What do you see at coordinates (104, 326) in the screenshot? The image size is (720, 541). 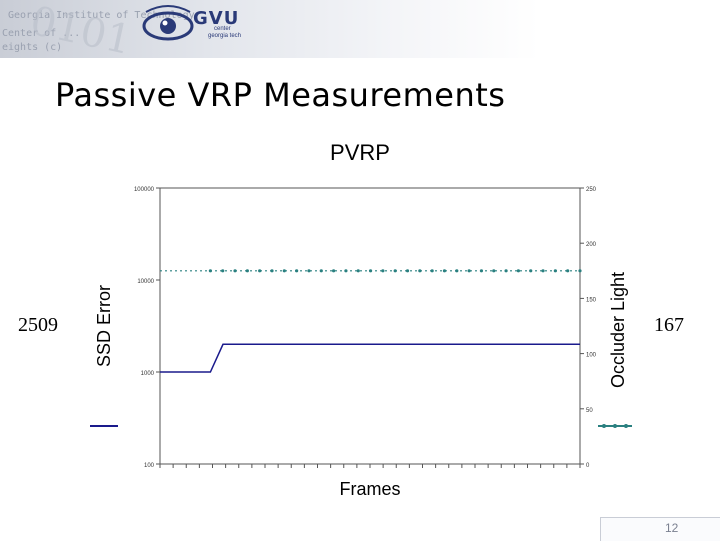 I see `y-axis-label: SSD Error` at bounding box center [104, 326].